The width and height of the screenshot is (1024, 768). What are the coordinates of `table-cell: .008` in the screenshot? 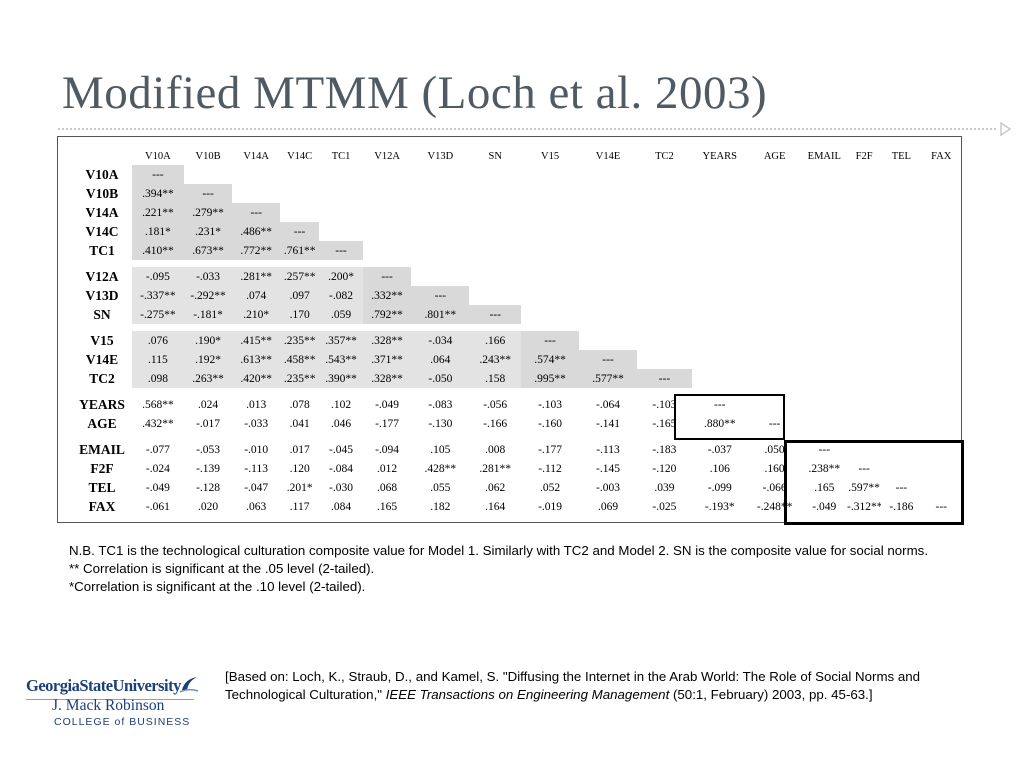 It's located at (495, 449).